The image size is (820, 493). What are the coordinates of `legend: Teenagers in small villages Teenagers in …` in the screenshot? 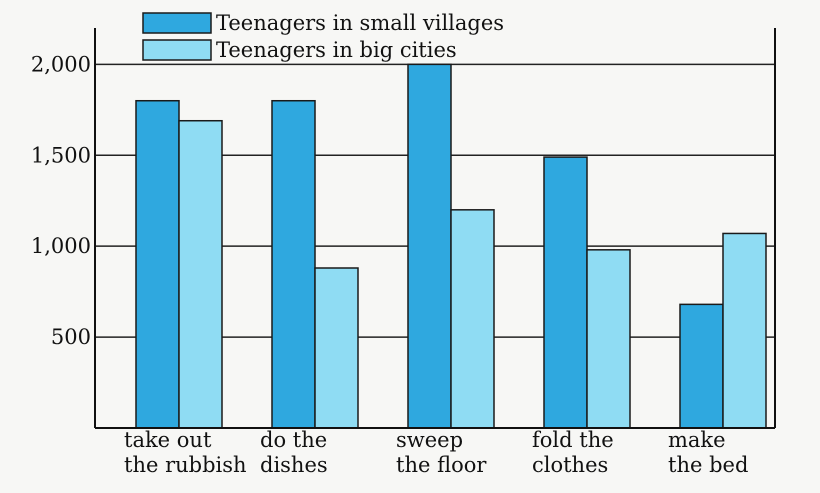 It's located at (323, 36).